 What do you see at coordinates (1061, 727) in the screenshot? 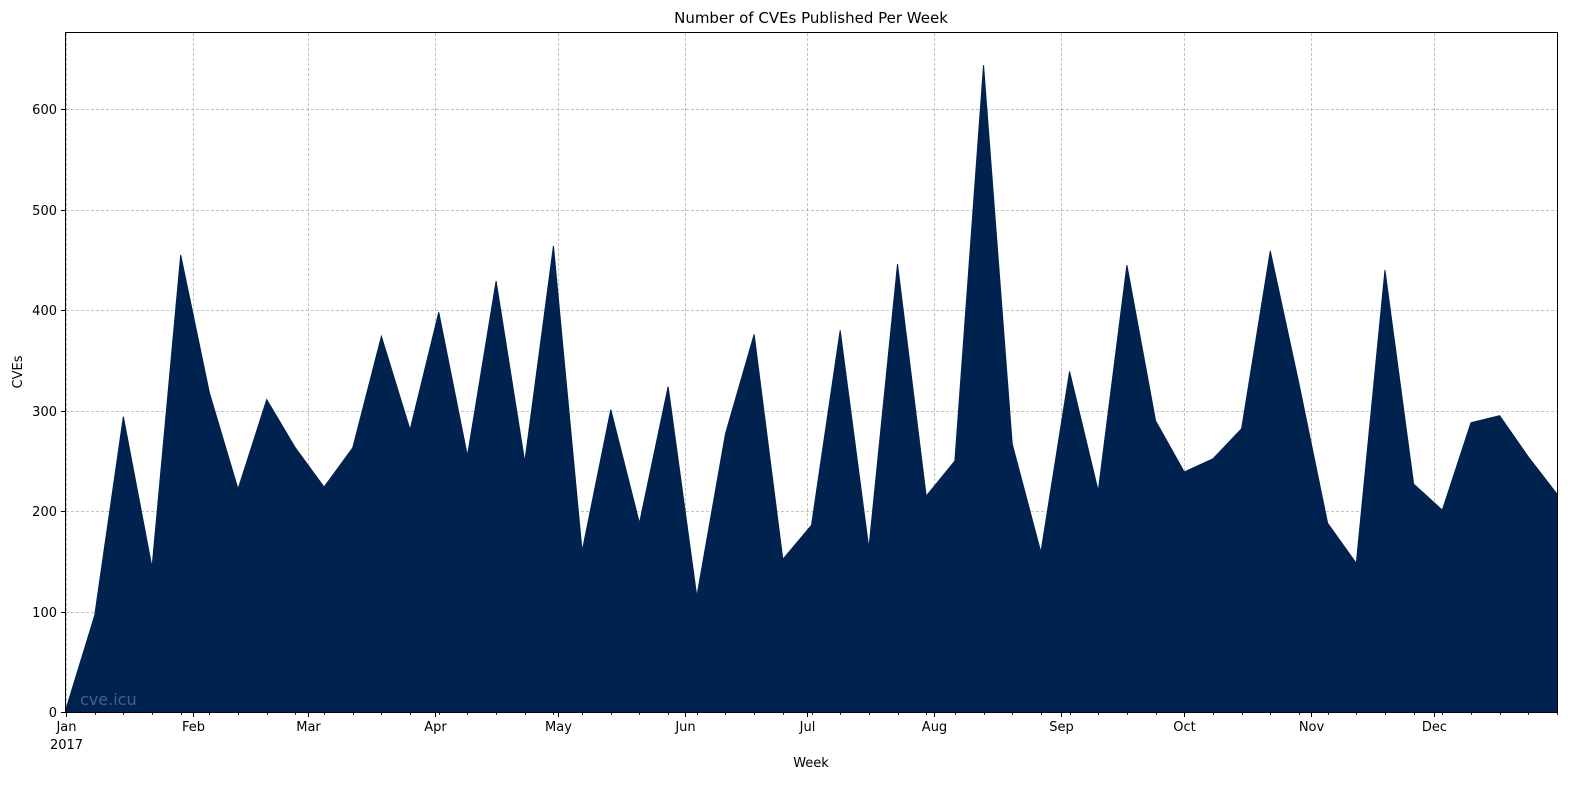
I see `x-tick-label: Sep` at bounding box center [1061, 727].